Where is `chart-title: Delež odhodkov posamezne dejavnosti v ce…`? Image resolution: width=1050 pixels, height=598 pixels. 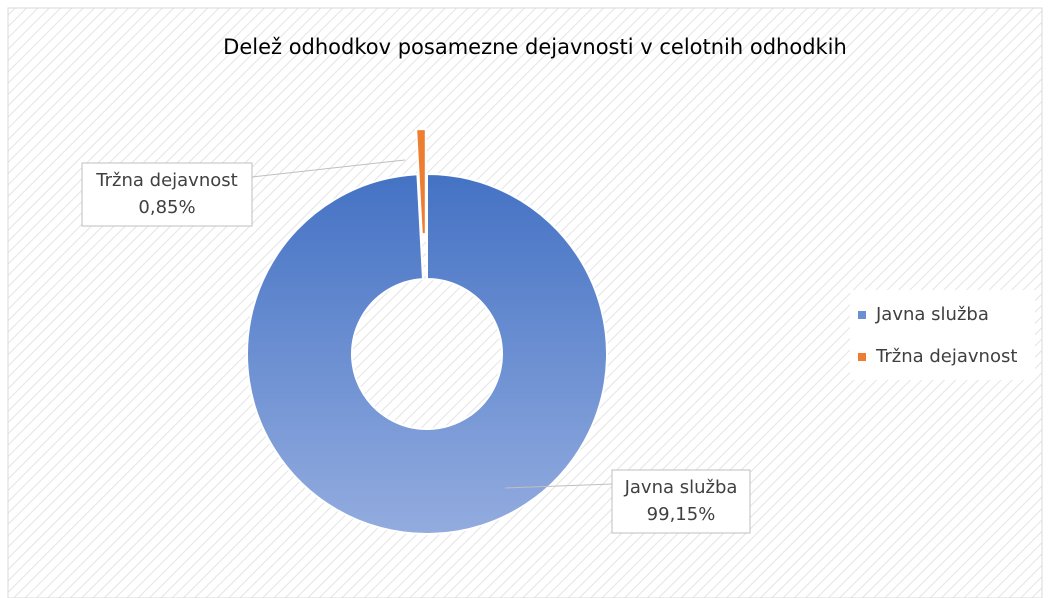
chart-title: Delež odhodkov posamezne dejavnosti v ce… is located at coordinates (535, 47).